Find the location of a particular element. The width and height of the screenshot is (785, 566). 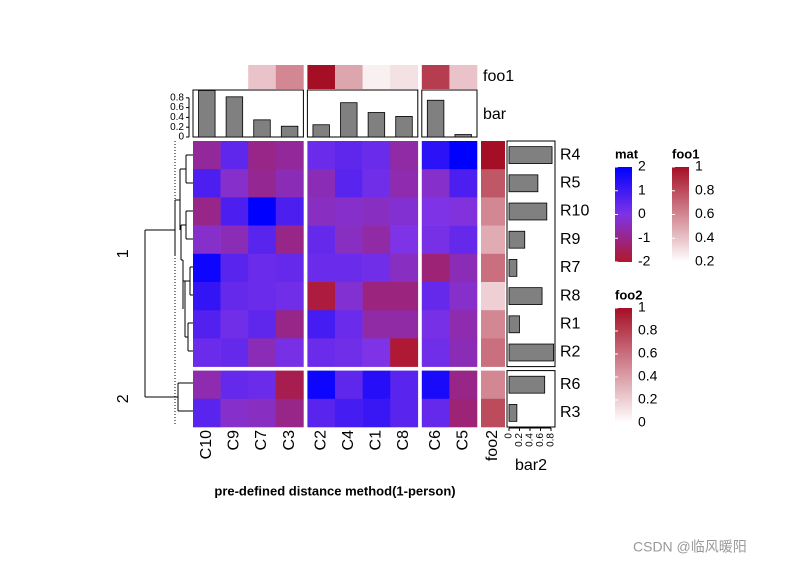

legend-title: mat is located at coordinates (627, 153).